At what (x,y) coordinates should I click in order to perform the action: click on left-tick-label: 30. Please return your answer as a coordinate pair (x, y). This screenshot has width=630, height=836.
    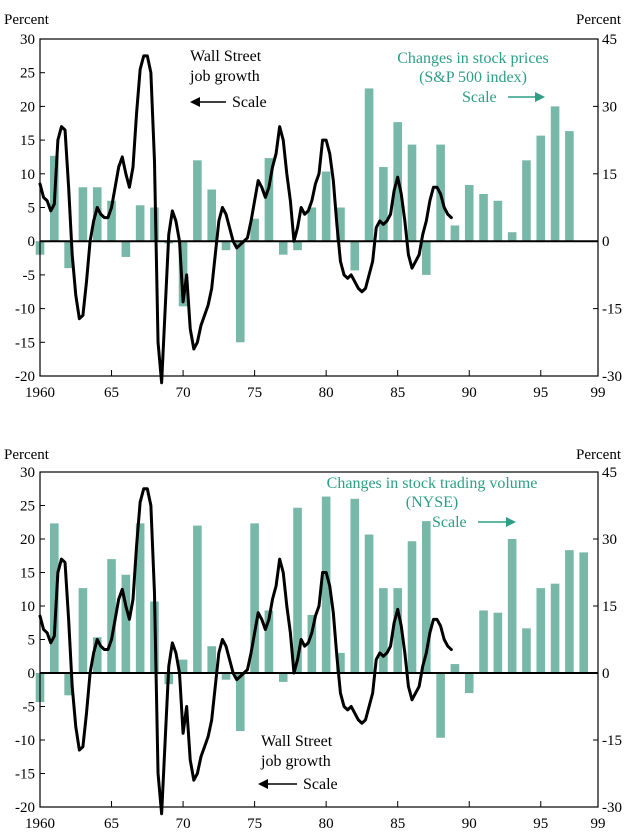
    Looking at the image, I should click on (27, 40).